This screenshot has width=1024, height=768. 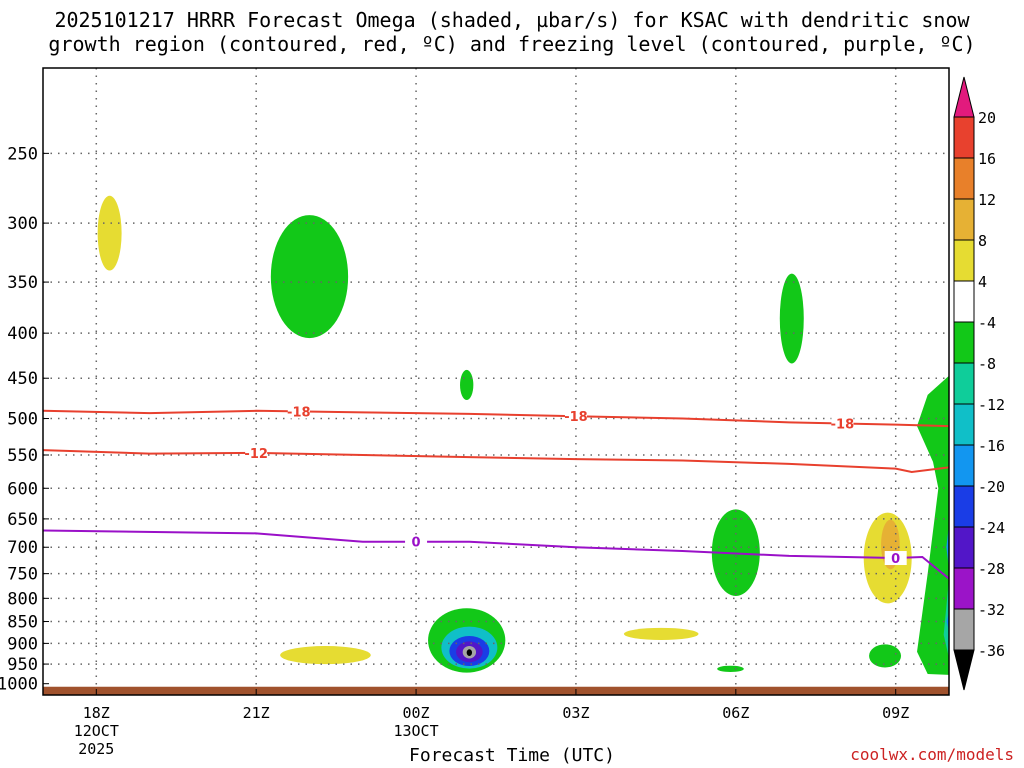 What do you see at coordinates (22, 665) in the screenshot?
I see `y-tick-label-950: 950` at bounding box center [22, 665].